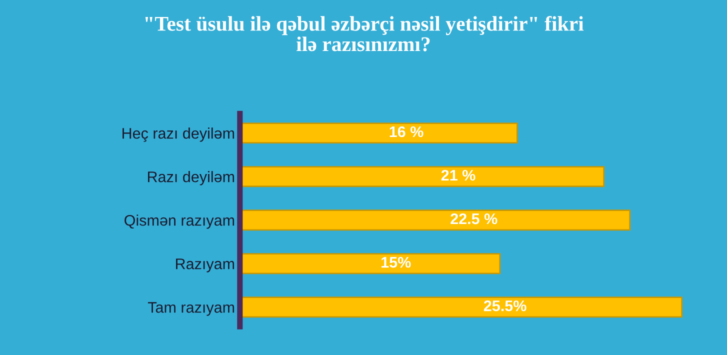  I want to click on y-tick-label: Tam razıyam, so click(191, 309).